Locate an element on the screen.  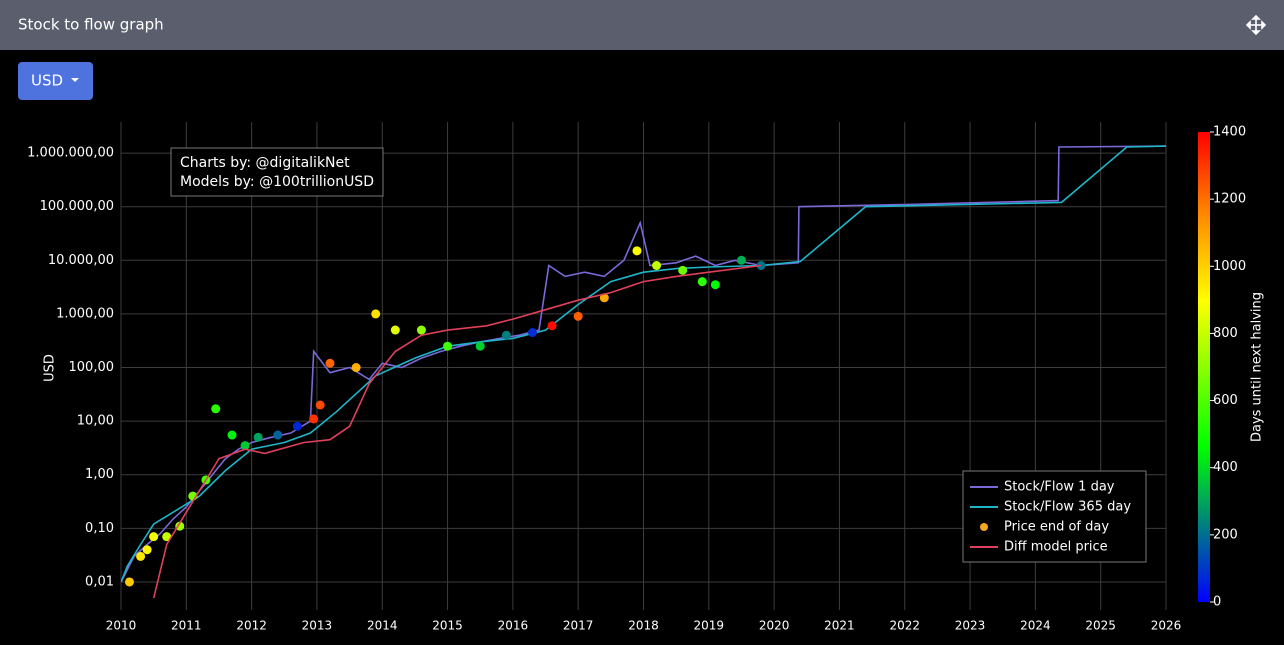
annotation-text: Models by: @100trillionUSD is located at coordinates (277, 182).